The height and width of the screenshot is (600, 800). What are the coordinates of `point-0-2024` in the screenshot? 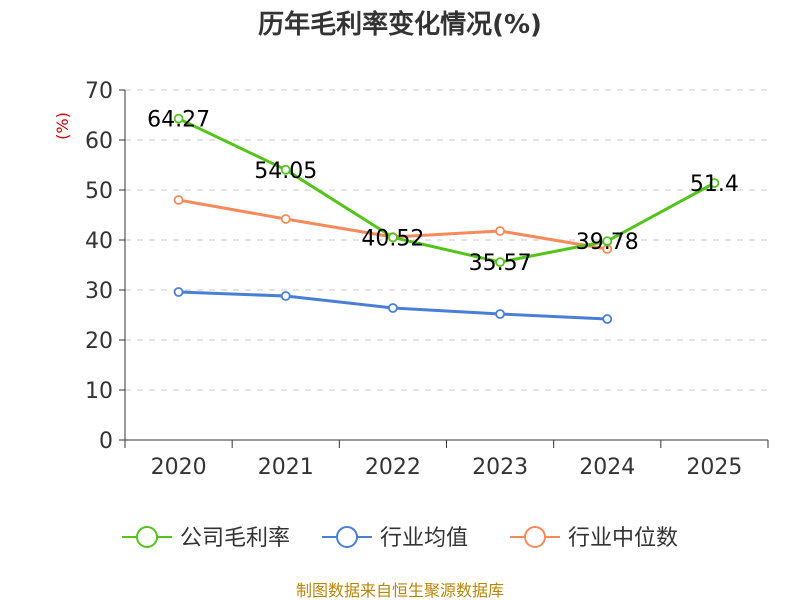 It's located at (607, 241).